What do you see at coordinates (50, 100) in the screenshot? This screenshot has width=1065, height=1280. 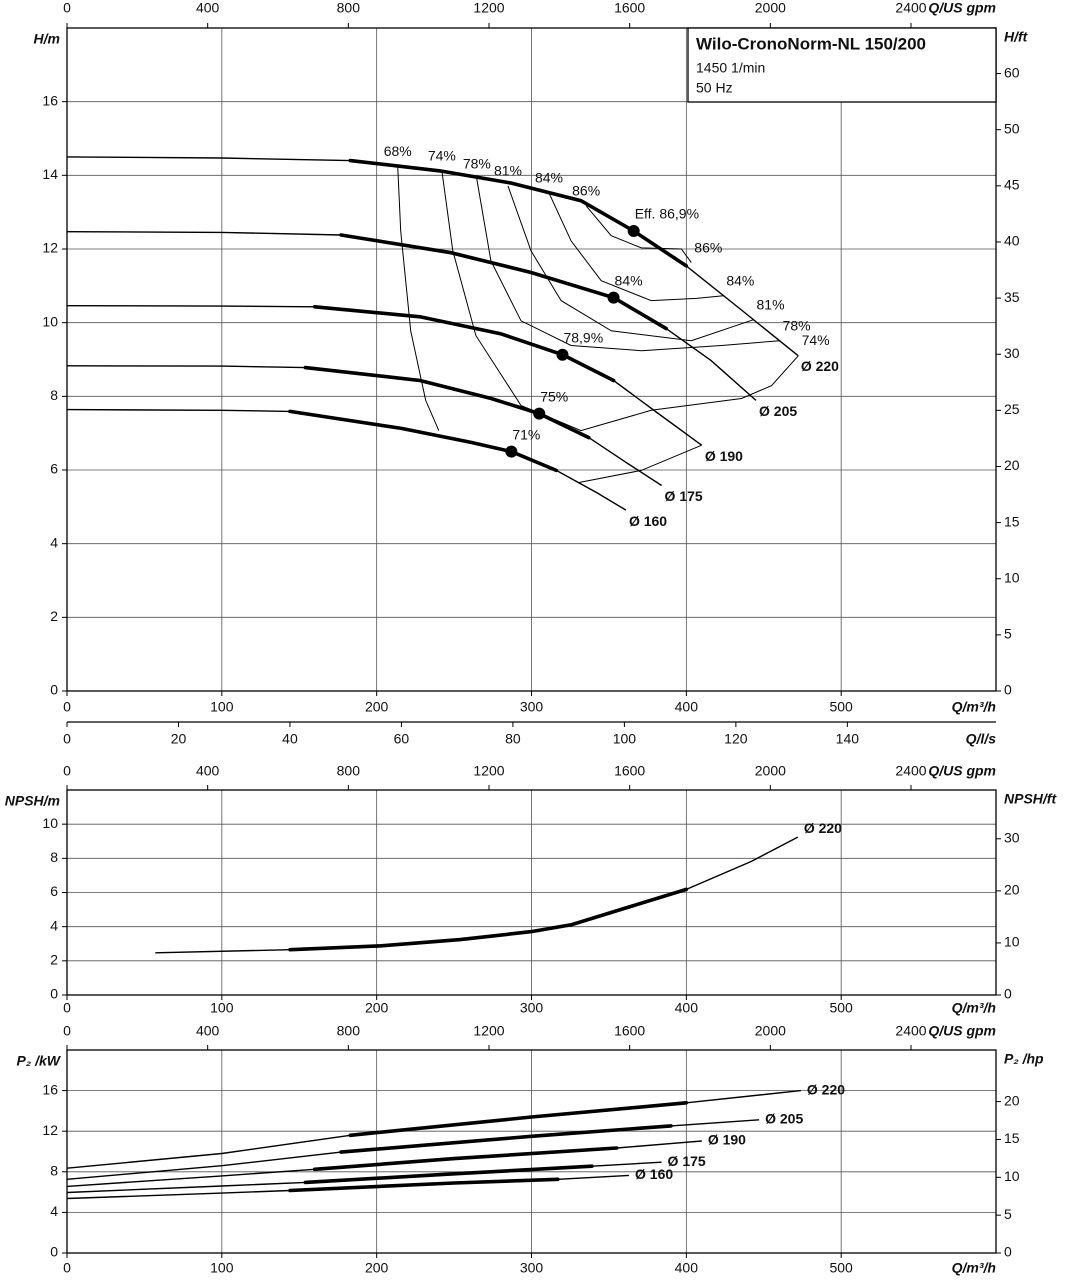 I see `y-tick-label: 16` at bounding box center [50, 100].